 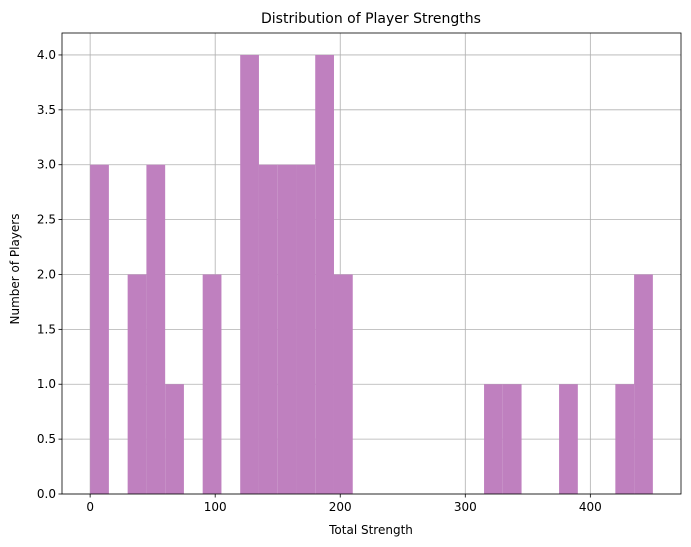 What do you see at coordinates (46, 165) in the screenshot?
I see `y-tick-label: 3.0` at bounding box center [46, 165].